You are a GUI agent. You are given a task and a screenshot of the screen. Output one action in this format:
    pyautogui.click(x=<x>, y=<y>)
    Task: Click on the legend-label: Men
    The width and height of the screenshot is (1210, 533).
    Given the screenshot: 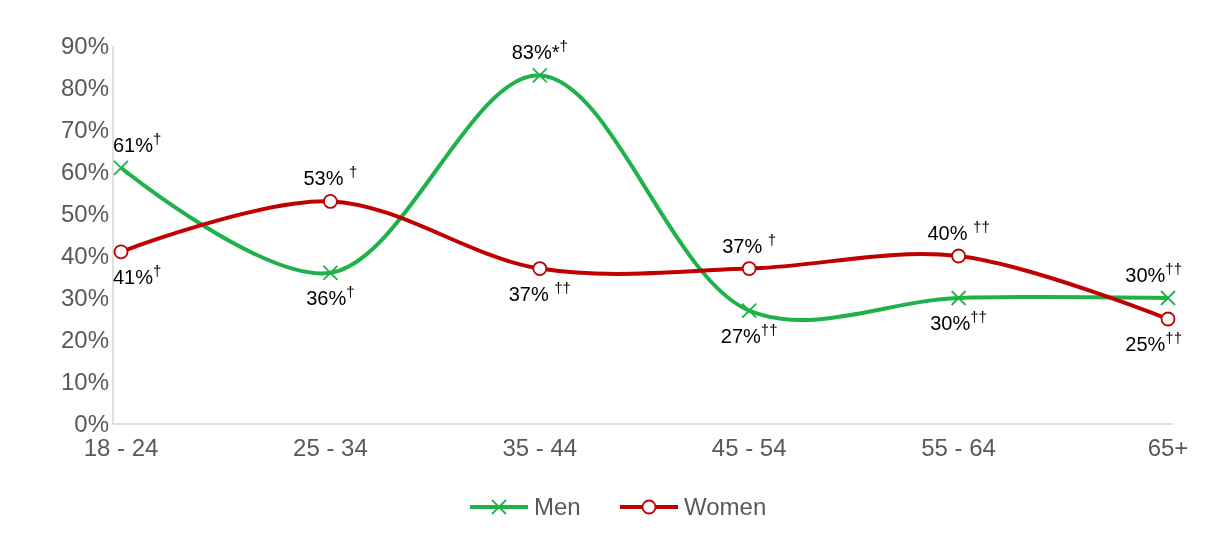 What is the action you would take?
    pyautogui.click(x=557, y=506)
    